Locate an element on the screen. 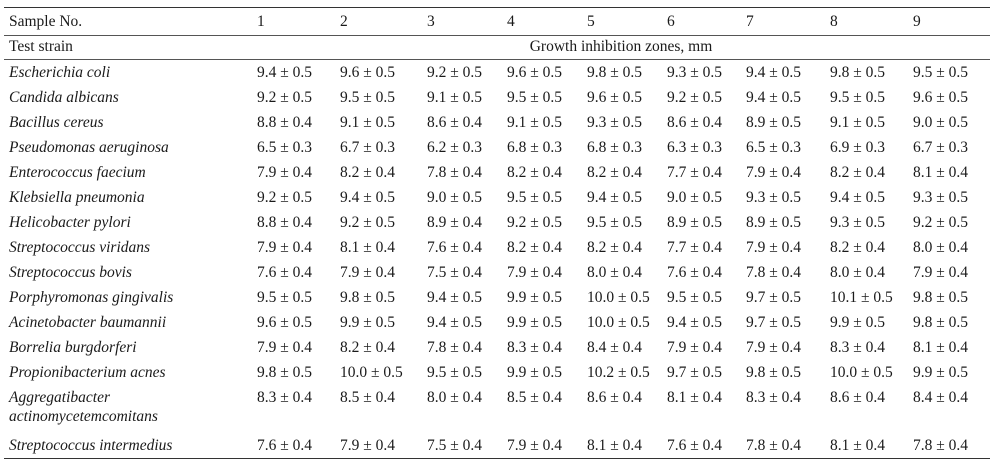  strain-name: Propionibacterium acnes is located at coordinates (87, 372).